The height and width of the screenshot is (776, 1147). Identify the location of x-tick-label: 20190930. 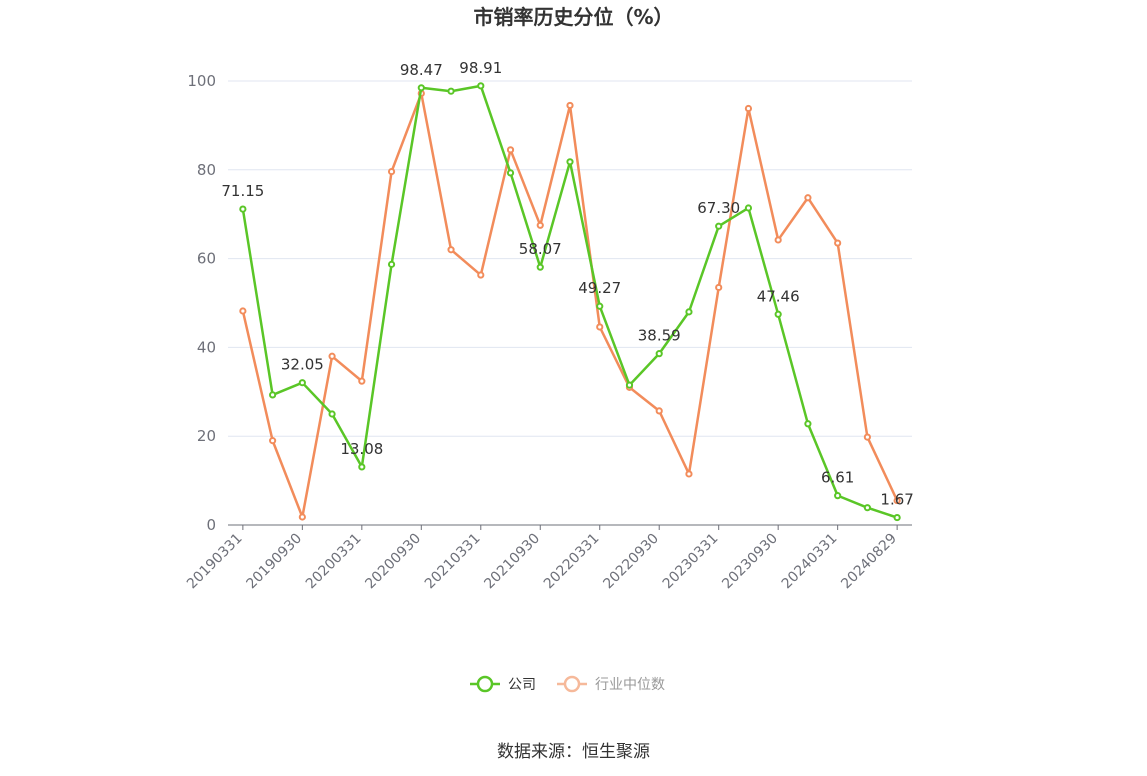
(274, 562).